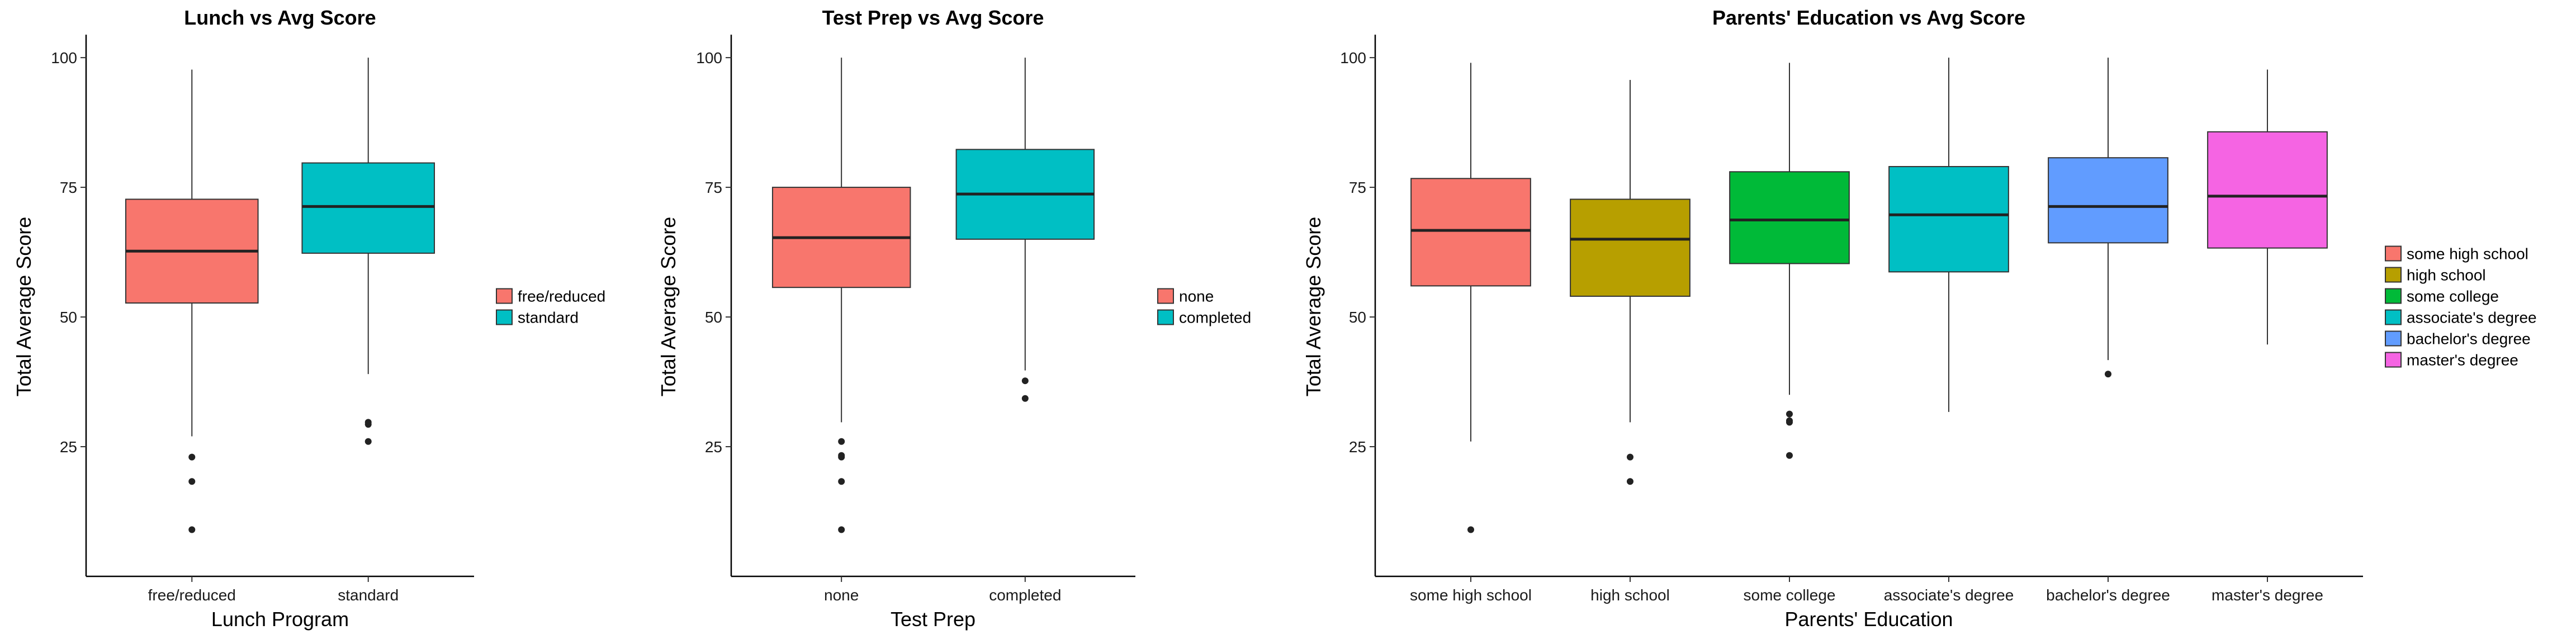  Describe the element at coordinates (550, 307) in the screenshot. I see `legend: free/reduced standard` at that location.